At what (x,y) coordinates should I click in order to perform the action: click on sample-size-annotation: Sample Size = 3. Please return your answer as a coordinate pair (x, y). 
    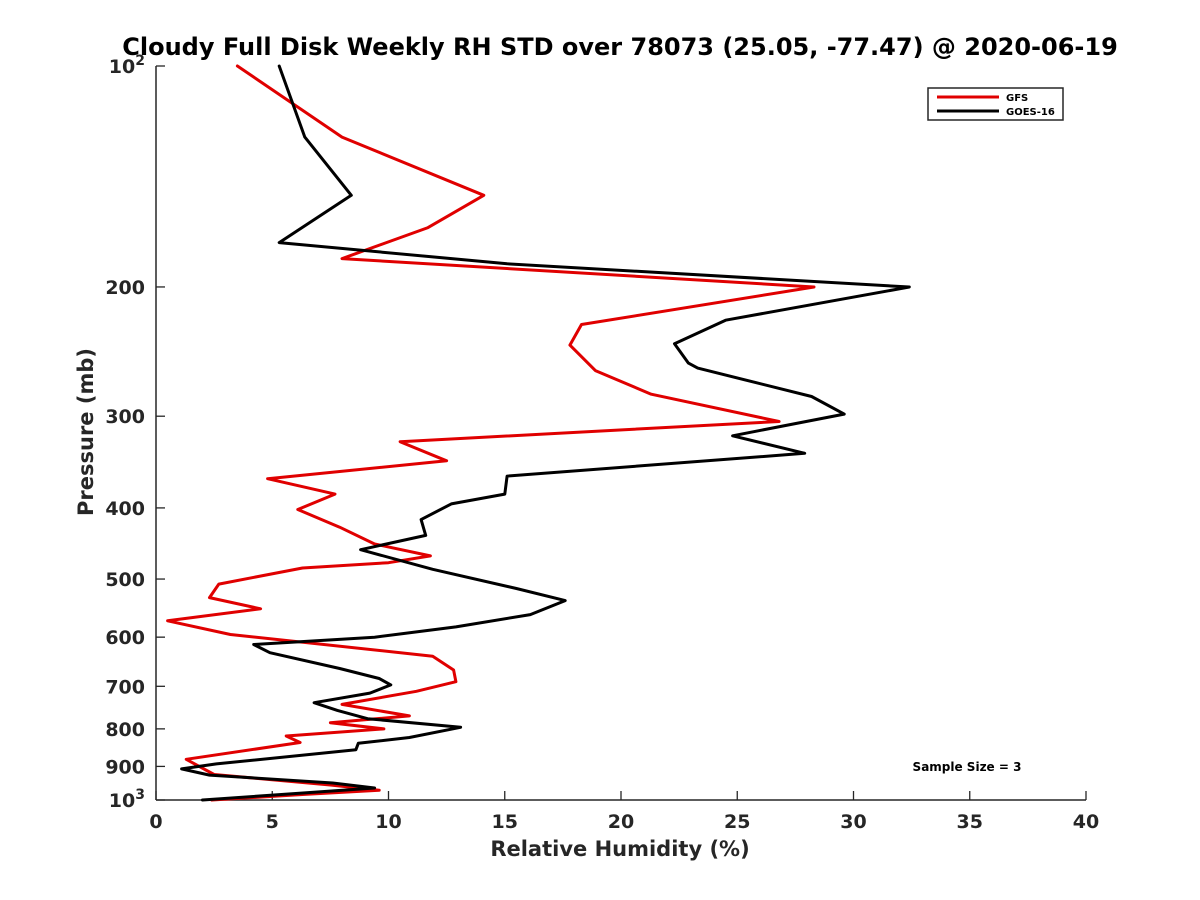
    Looking at the image, I should click on (967, 767).